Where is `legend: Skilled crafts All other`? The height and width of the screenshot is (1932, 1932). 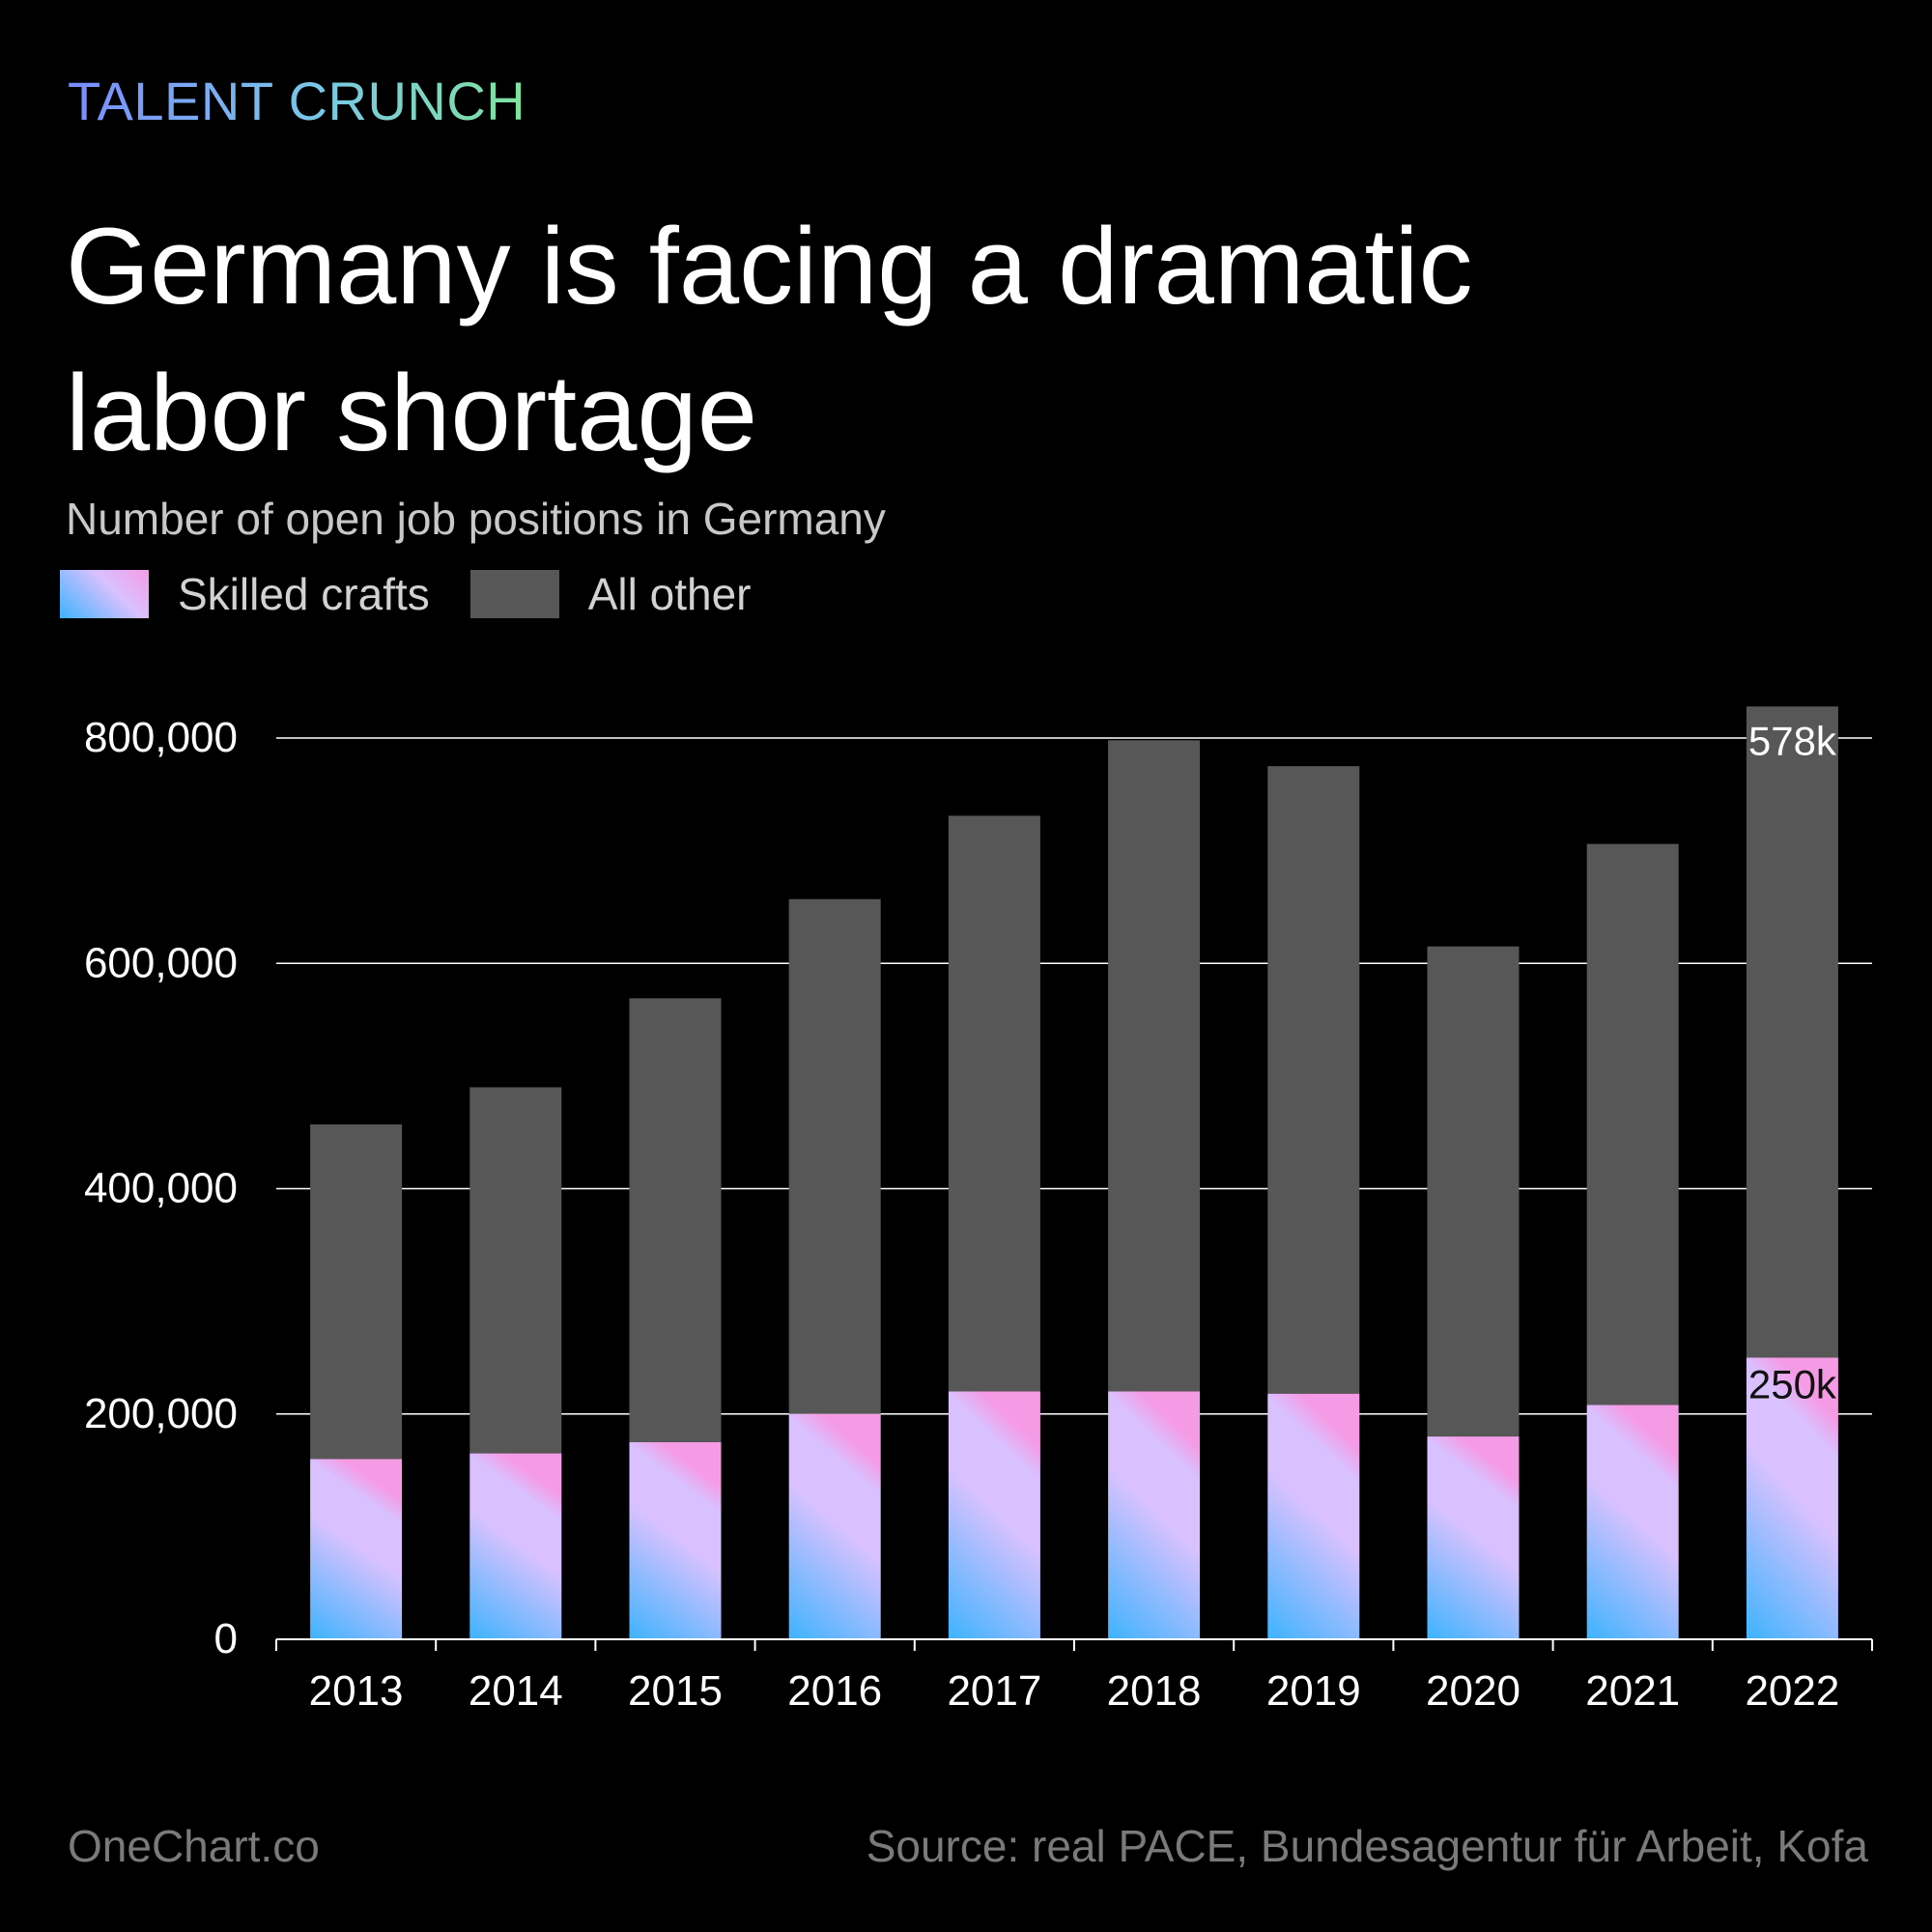
legend: Skilled crafts All other is located at coordinates (406, 594).